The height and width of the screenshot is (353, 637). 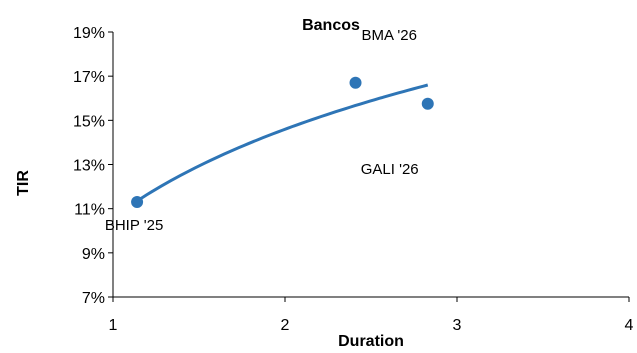 I want to click on x-tick-label: 4, so click(x=629, y=325).